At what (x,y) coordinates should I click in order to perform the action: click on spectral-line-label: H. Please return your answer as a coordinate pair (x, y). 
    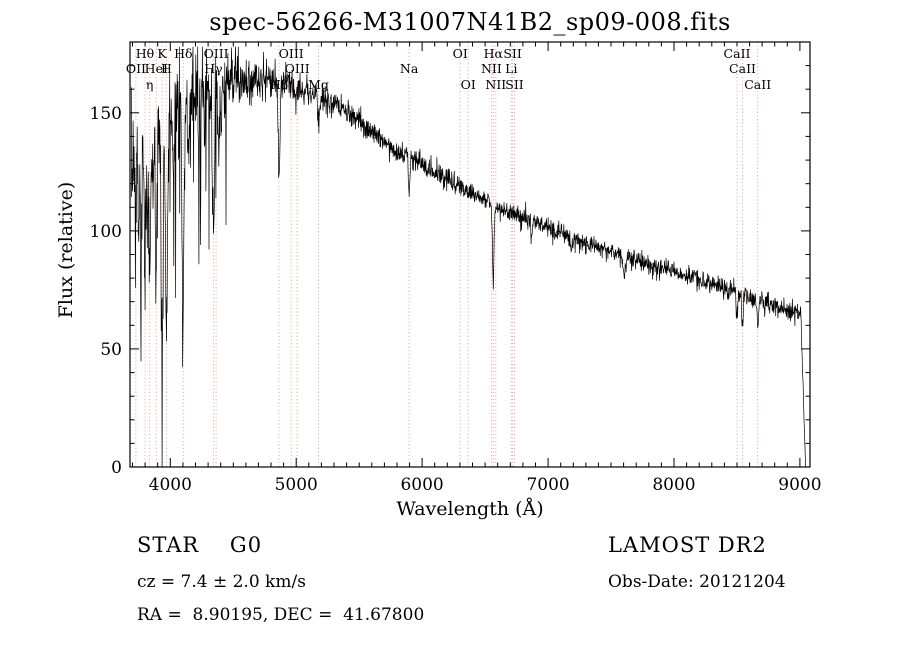
    Looking at the image, I should click on (166, 68).